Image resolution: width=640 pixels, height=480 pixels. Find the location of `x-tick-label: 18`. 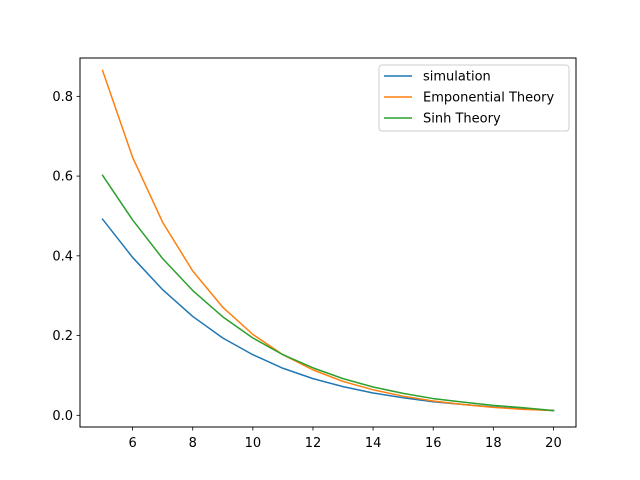

x-tick-label: 18 is located at coordinates (493, 443).